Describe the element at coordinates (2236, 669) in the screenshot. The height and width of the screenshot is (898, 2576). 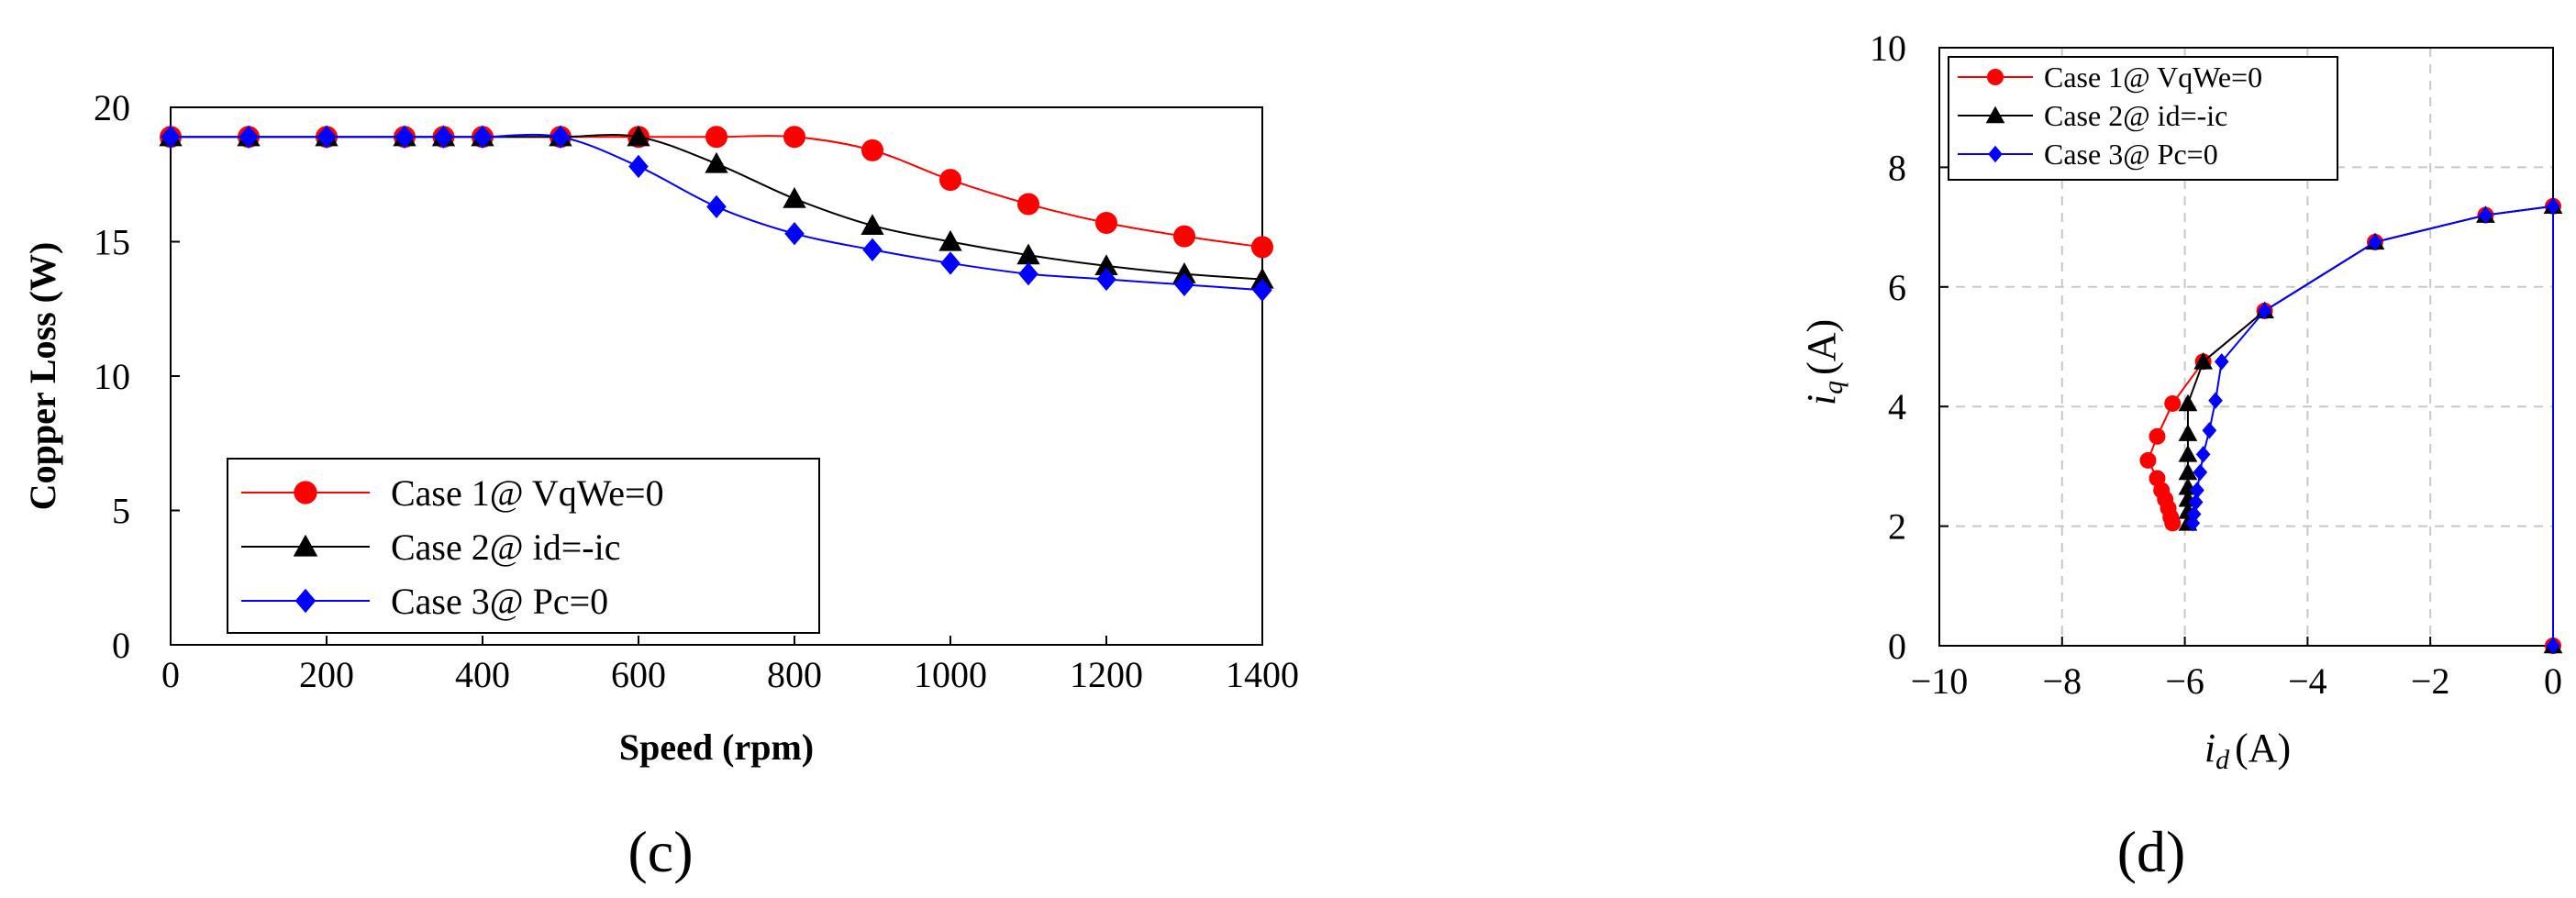
I see `chart-d-x-ticks: −10 −8 −6 −4 −2 0` at that location.